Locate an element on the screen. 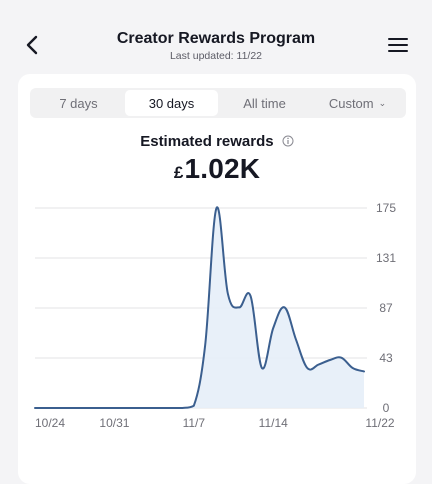 The image size is (432, 484). y-tick-label: 131 is located at coordinates (386, 258).